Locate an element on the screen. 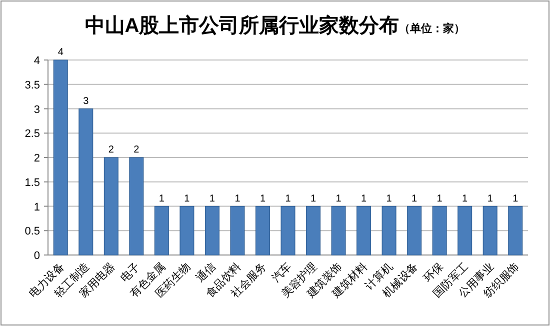  chart-subtitle: （单位：家） is located at coordinates (432, 28).